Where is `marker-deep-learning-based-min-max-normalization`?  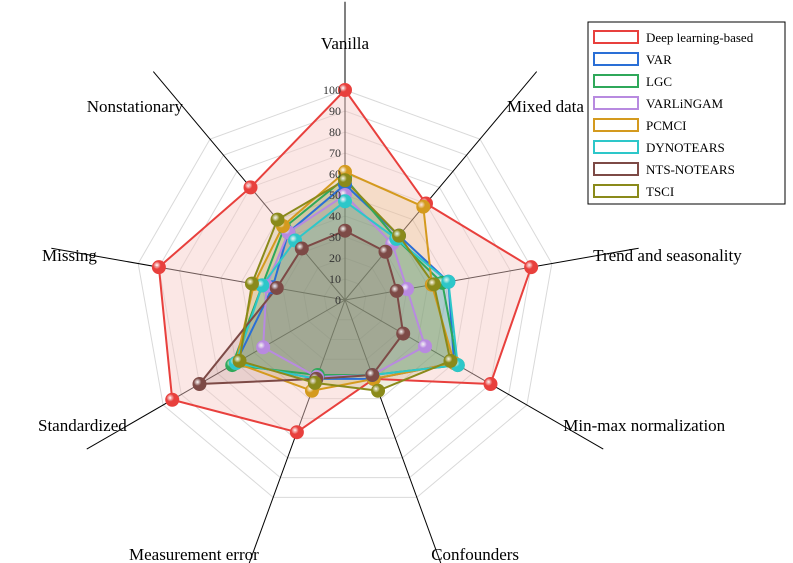
marker-deep-learning-based-min-max-normalization is located at coordinates (490, 384).